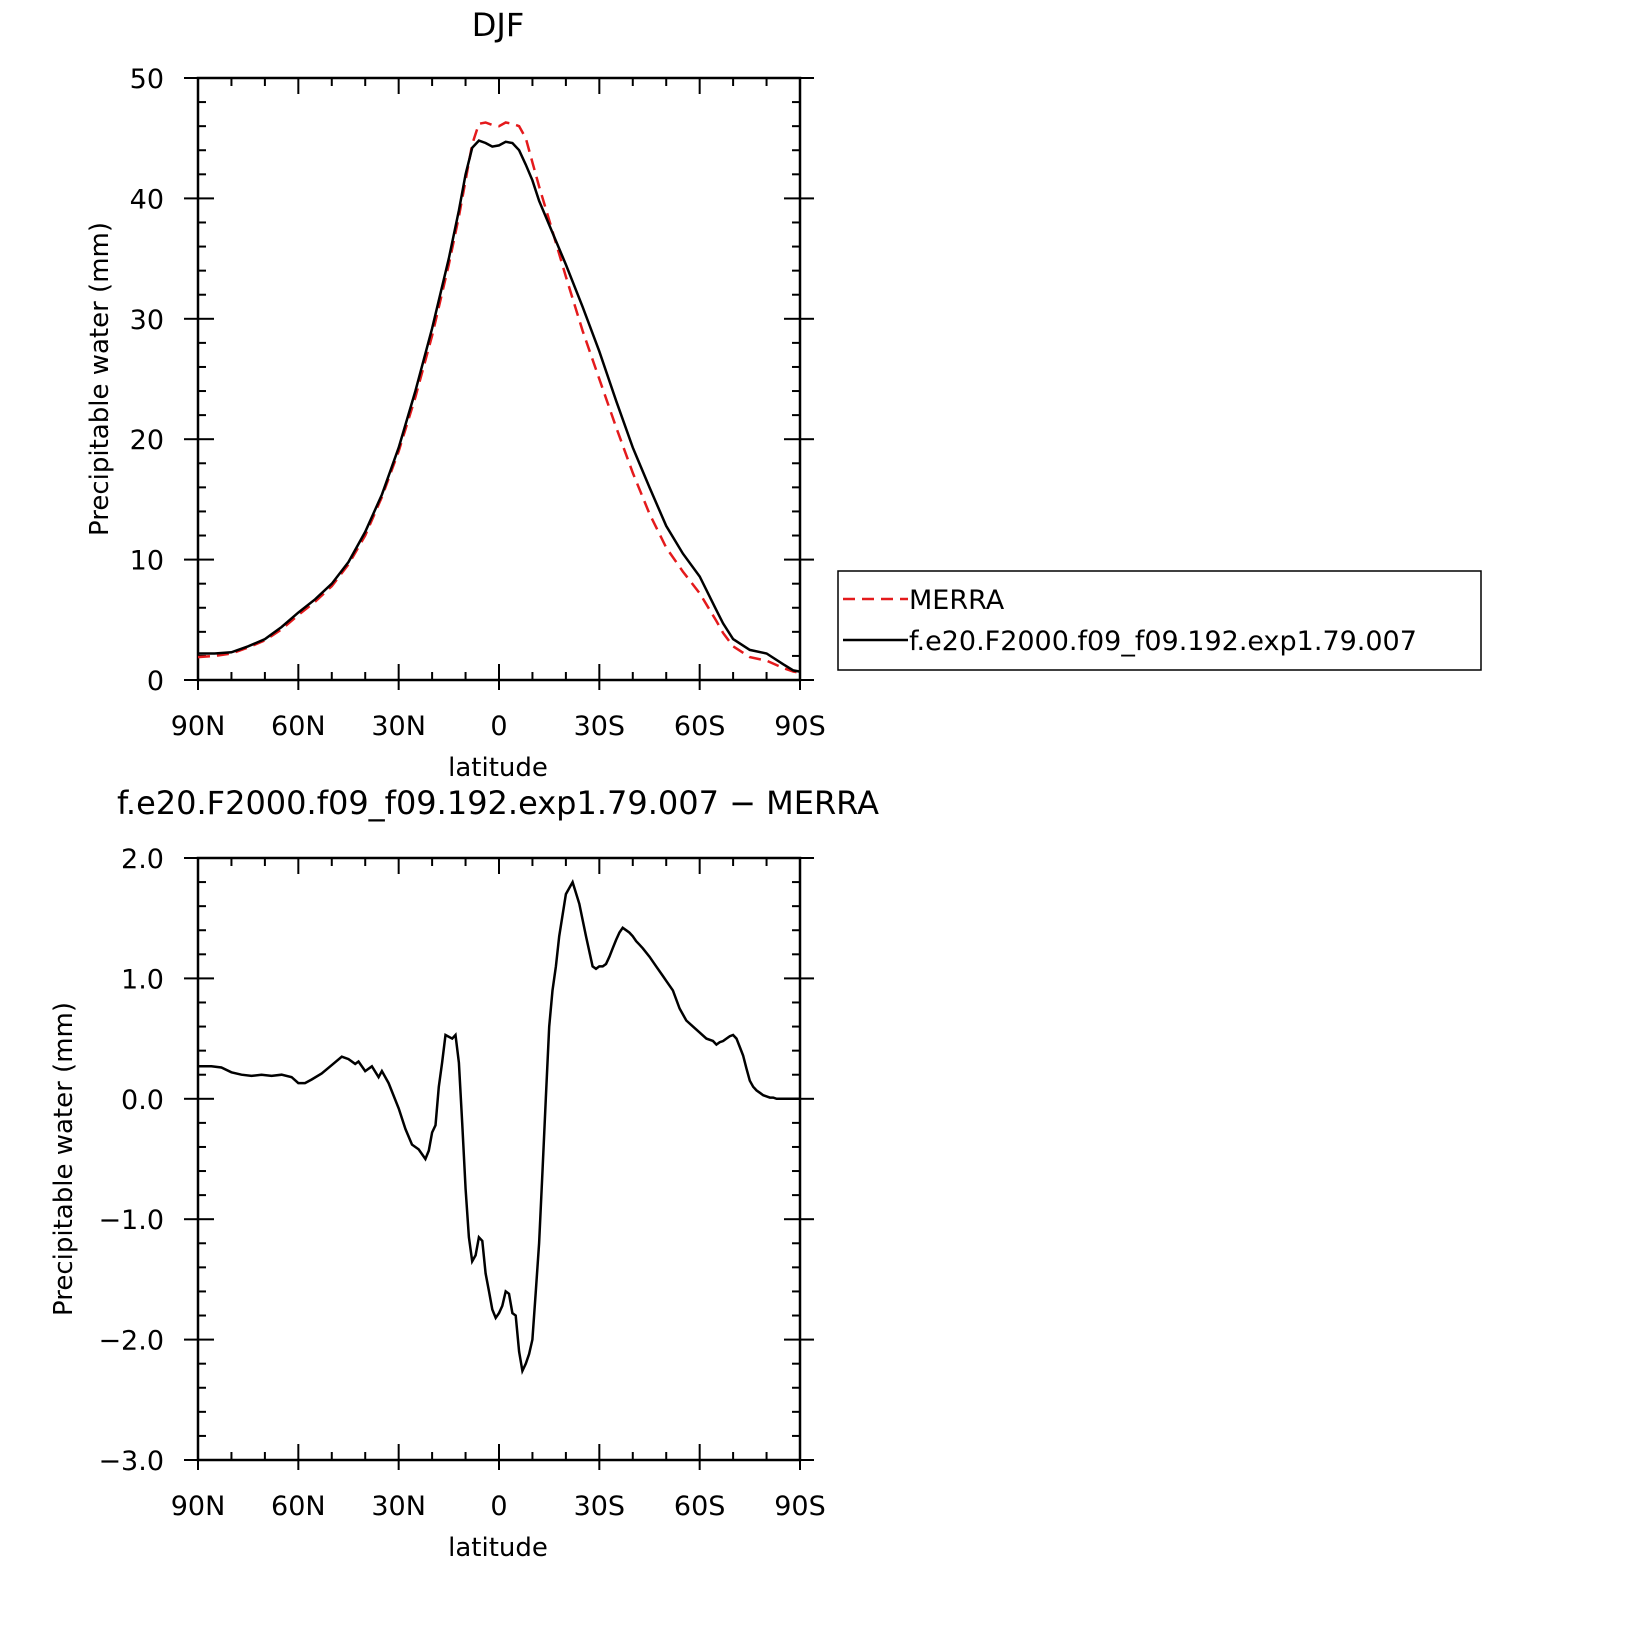 The image size is (1641, 1641). Describe the element at coordinates (498, 25) in the screenshot. I see `top-chart-title: DJF` at that location.